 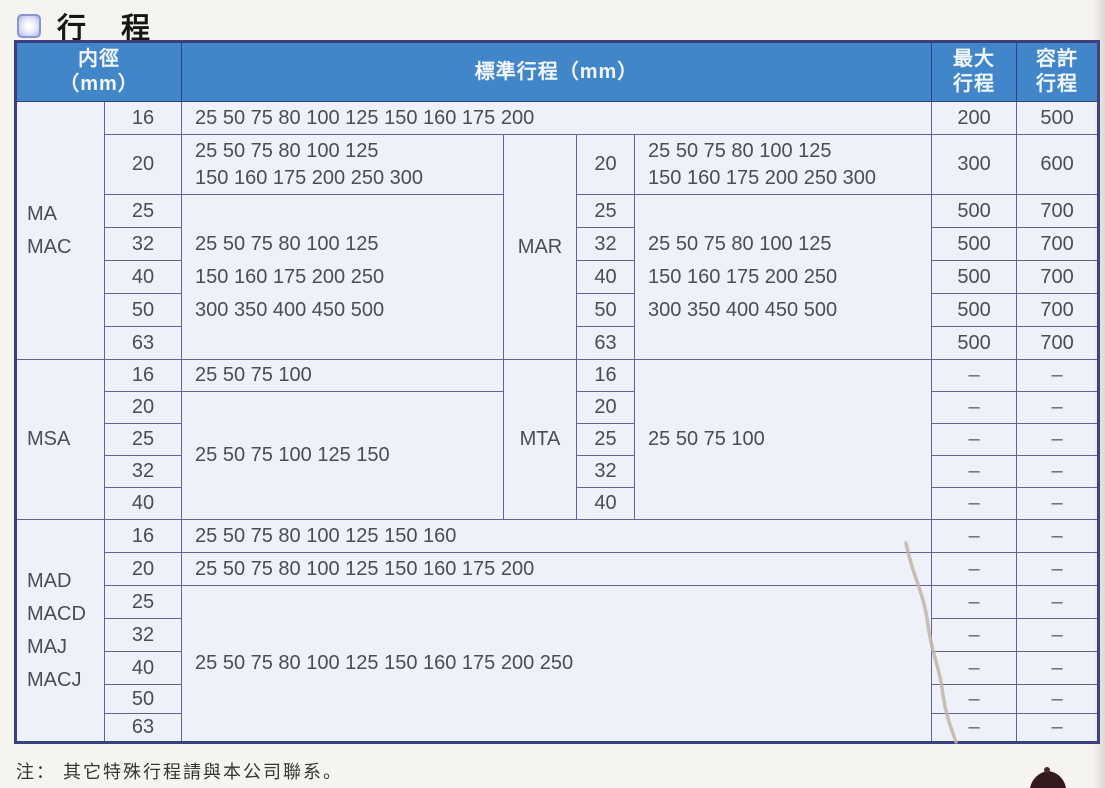 I want to click on header-max-stroke: 最大 行程, so click(x=974, y=71).